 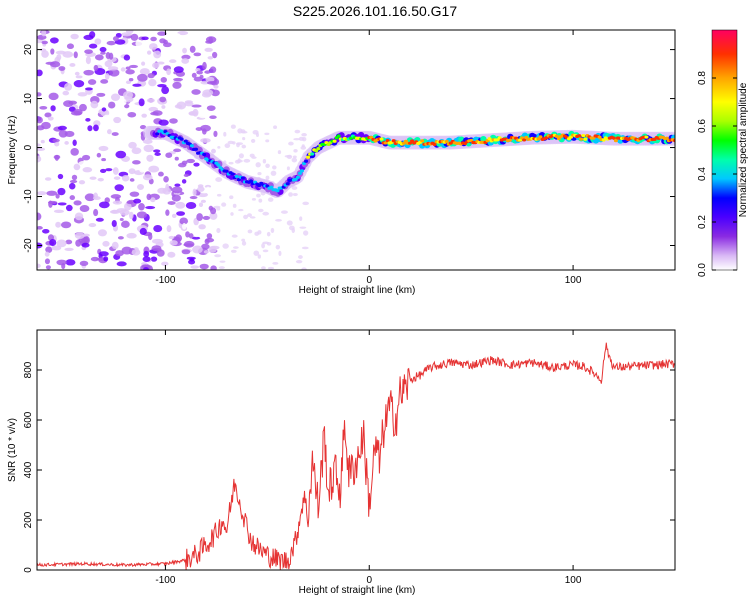 What do you see at coordinates (12, 150) in the screenshot?
I see `spectrogram-ylabel: Frequency (Hz)` at bounding box center [12, 150].